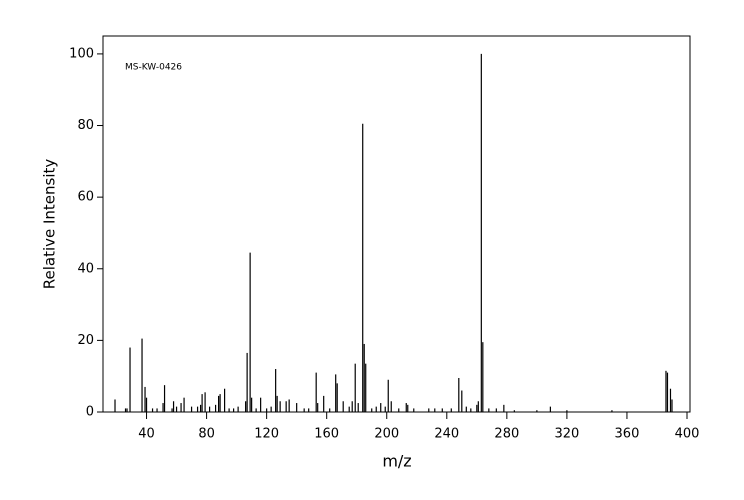  I want to click on x-tick-label: 40, so click(146, 434).